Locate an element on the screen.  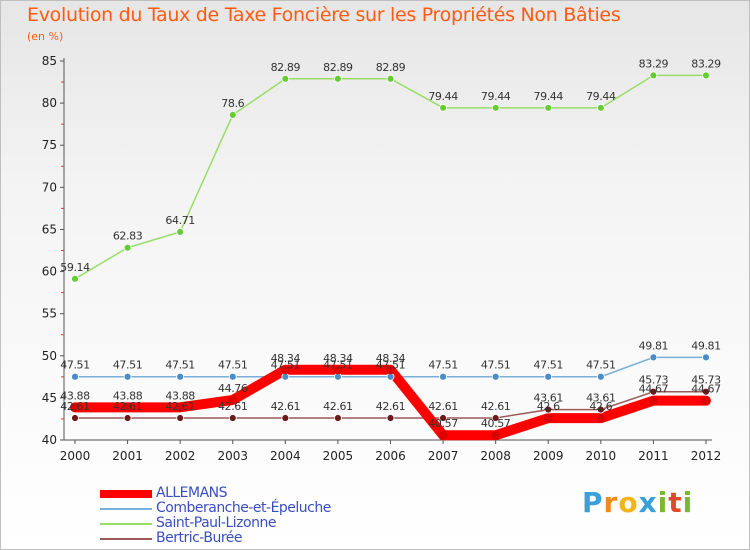
proxiti-logo: Proxiti is located at coordinates (637, 502).